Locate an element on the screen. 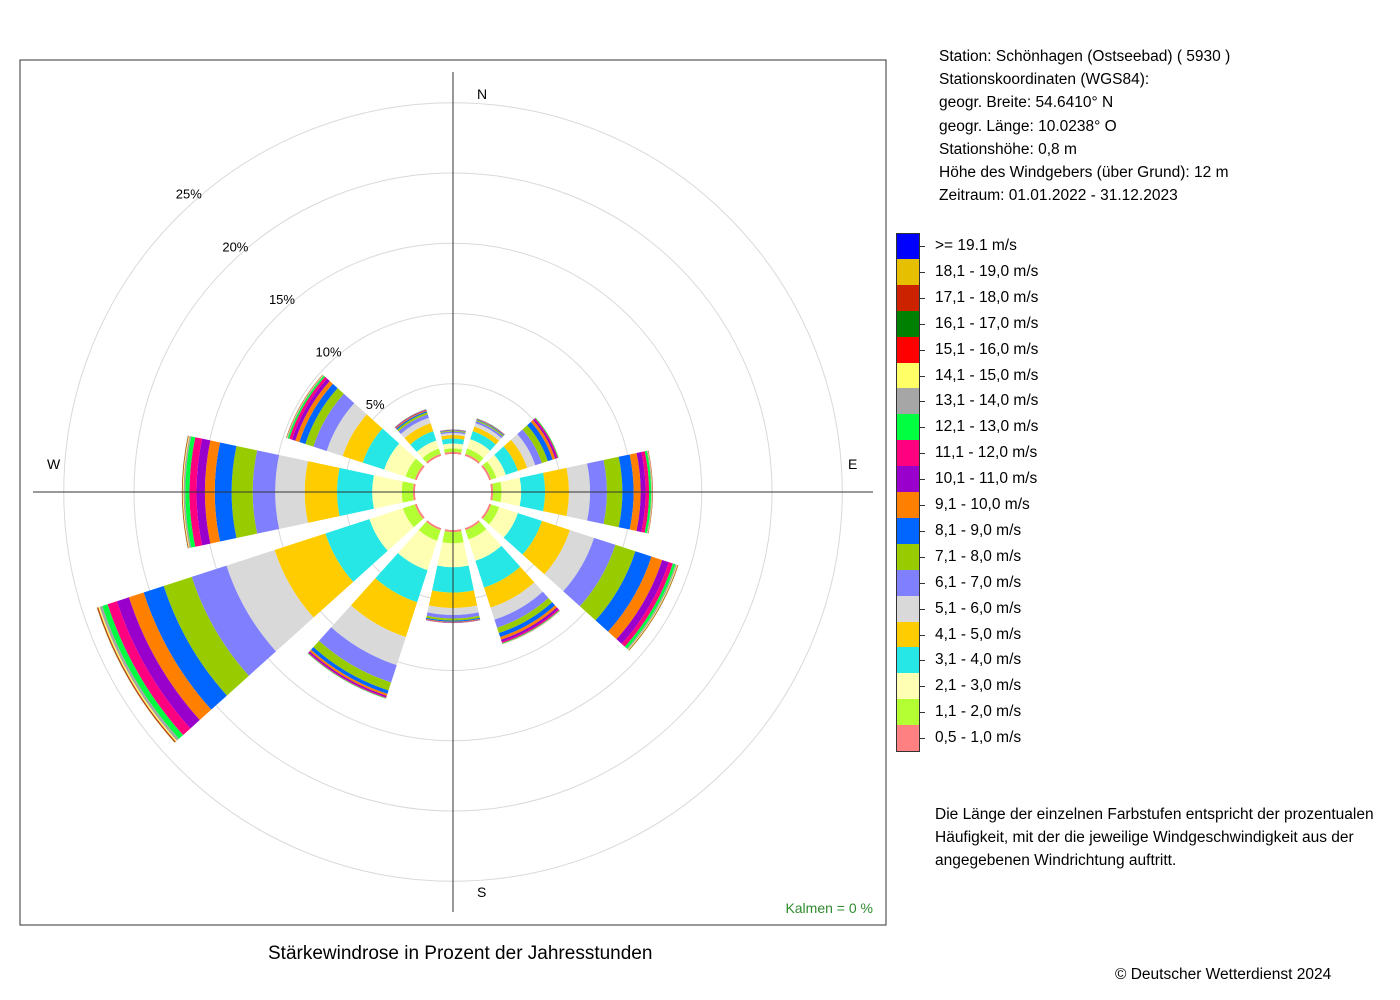  sector-210deg is located at coordinates (374, 609).